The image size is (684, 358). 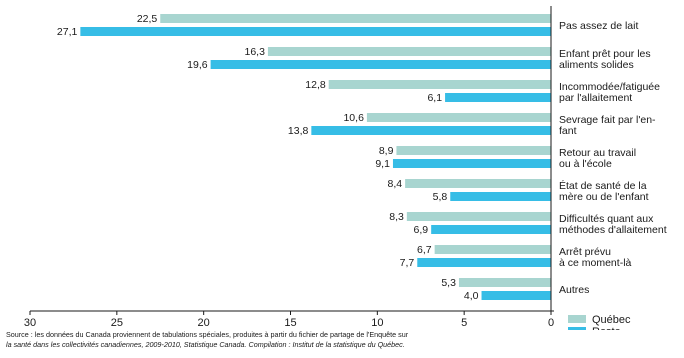 What do you see at coordinates (298, 131) in the screenshot?
I see `value-label-reste-du-canada-4: 13,8` at bounding box center [298, 131].